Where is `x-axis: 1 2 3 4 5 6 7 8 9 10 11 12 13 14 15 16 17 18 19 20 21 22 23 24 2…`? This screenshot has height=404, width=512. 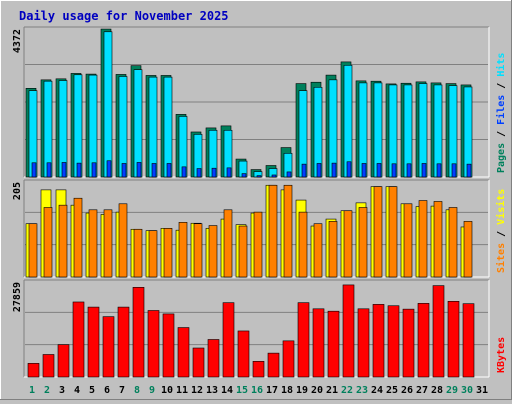 x-axis: 1 2 3 4 5 6 7 8 9 10 11 12 13 14 15 16 17 18 19 20 21 22 23 24 2… is located at coordinates (258, 390).